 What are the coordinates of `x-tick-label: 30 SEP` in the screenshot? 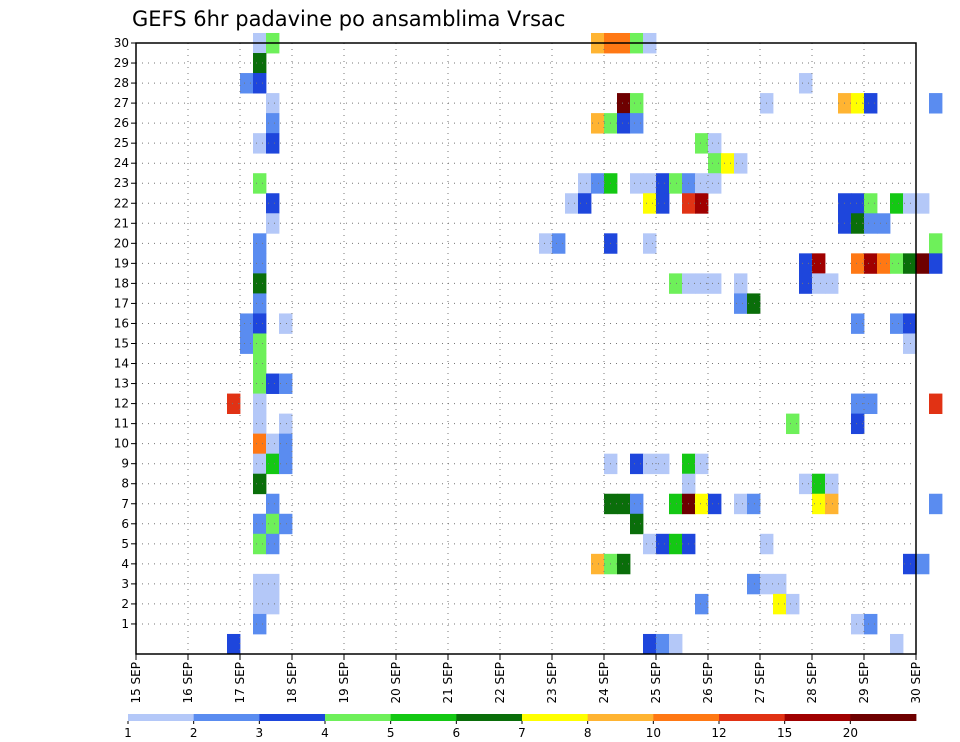 It's located at (916, 683).